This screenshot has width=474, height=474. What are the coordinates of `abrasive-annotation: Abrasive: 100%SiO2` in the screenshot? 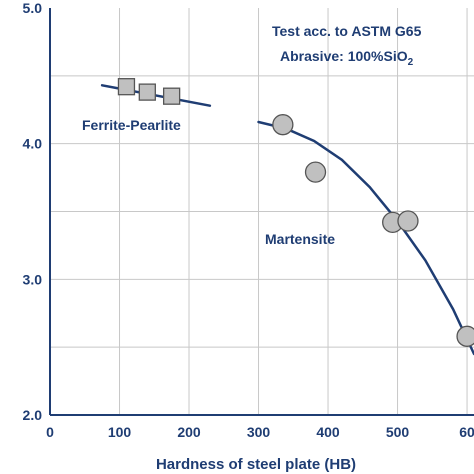 It's located at (347, 58).